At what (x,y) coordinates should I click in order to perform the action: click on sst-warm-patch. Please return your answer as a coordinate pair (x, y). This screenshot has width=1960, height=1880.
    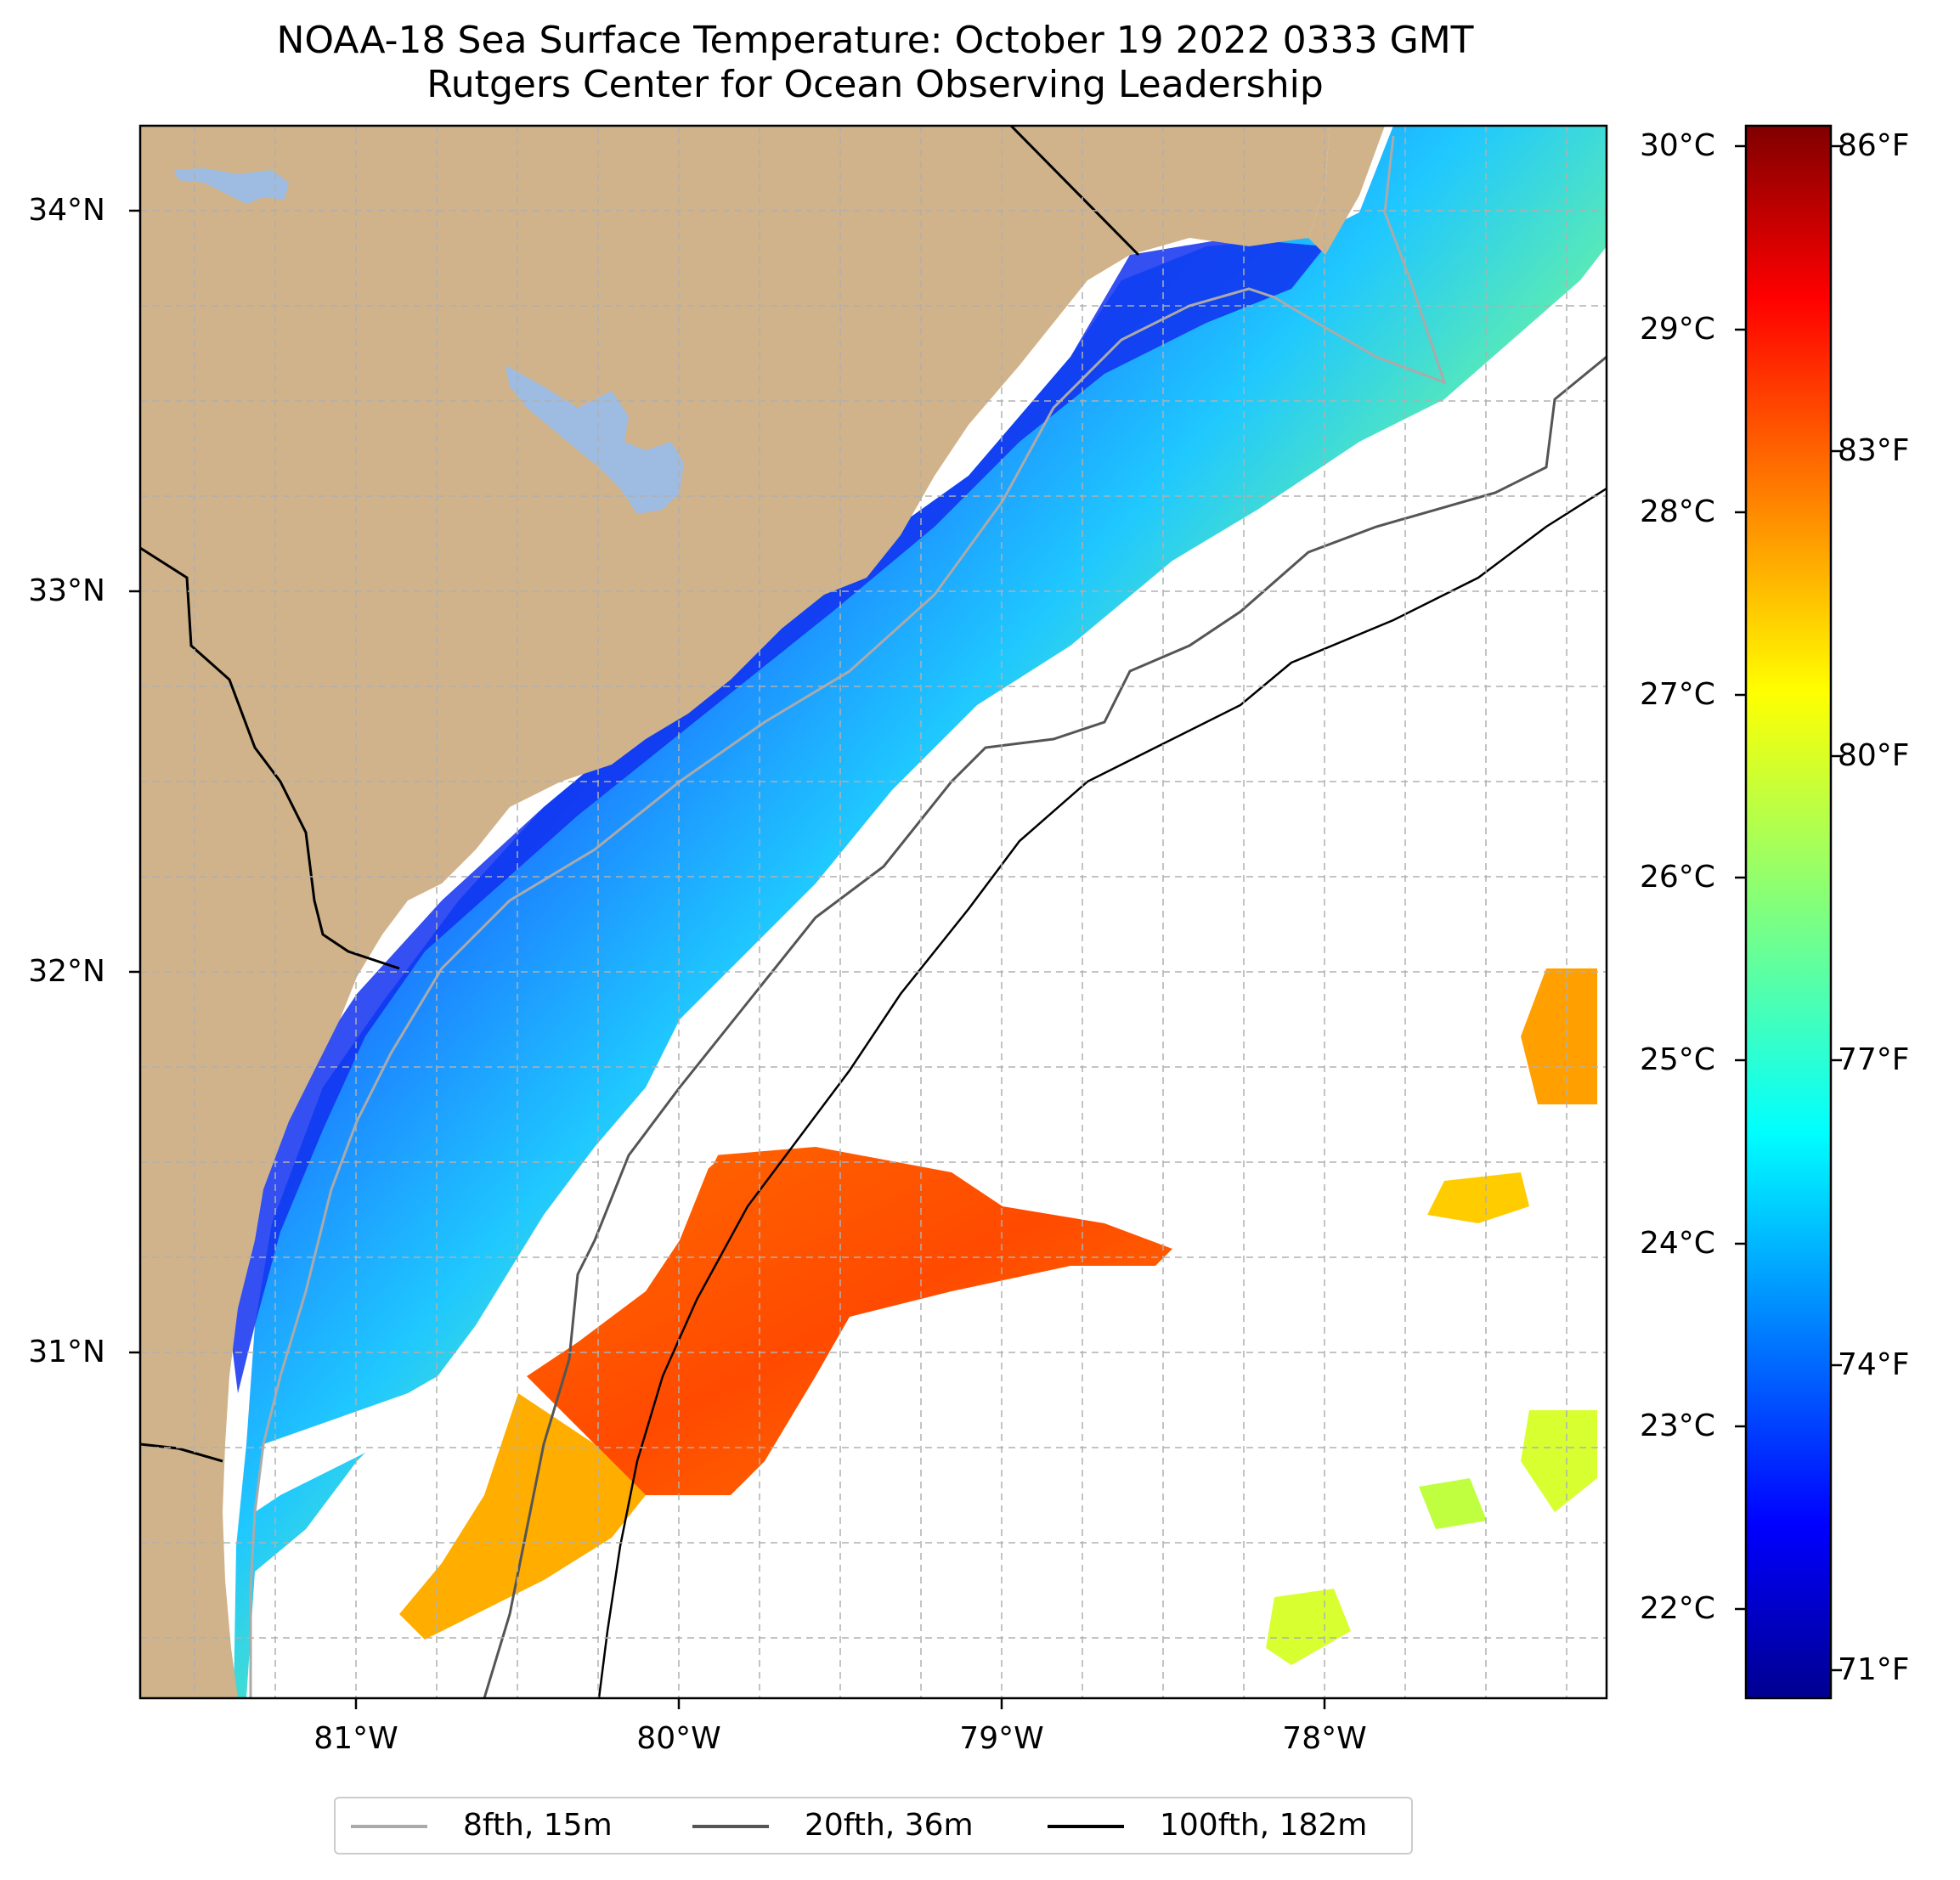
    Looking at the image, I should click on (850, 1321).